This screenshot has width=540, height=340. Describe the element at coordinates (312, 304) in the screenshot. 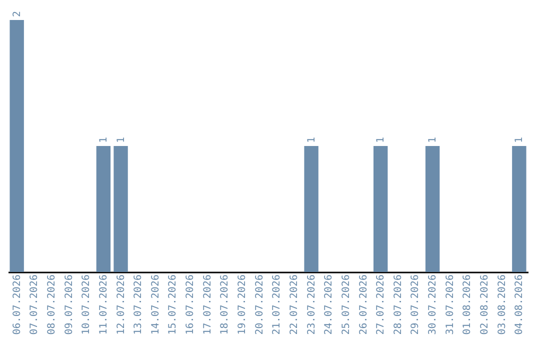

I see `x-tick-label: 23.07.2026` at that location.